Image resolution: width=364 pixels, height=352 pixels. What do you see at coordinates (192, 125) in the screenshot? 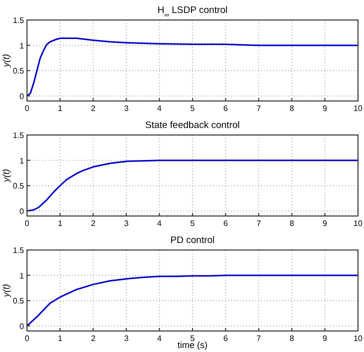
I see `chart-title: State feedback control` at bounding box center [192, 125].